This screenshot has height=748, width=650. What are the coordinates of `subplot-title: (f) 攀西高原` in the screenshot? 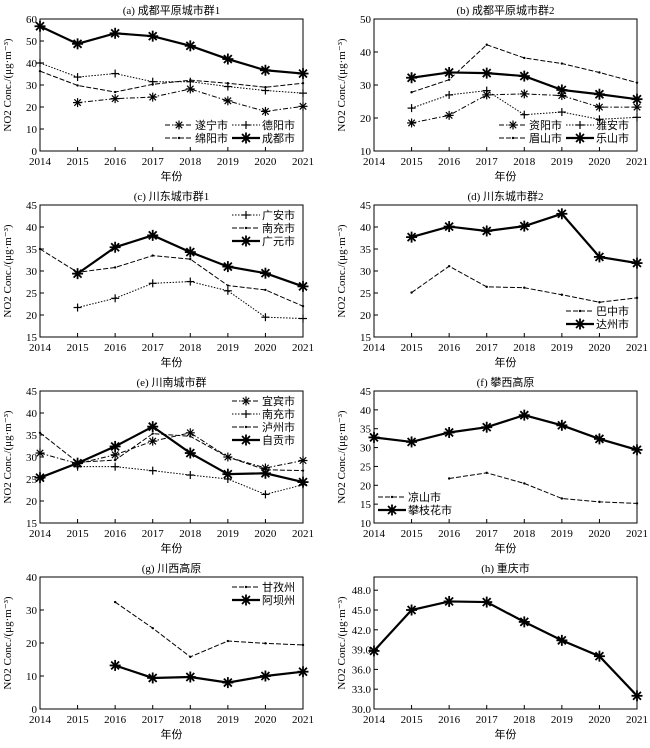 It's located at (506, 382).